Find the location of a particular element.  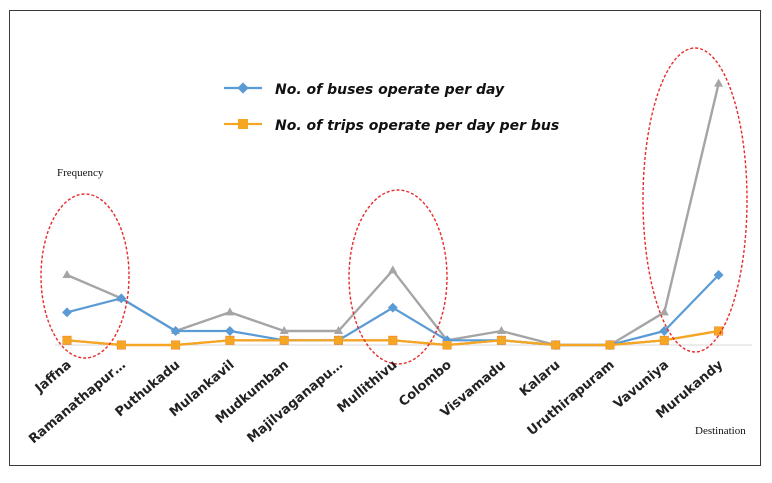

x-tick-label: Jaffna is located at coordinates (53, 377).